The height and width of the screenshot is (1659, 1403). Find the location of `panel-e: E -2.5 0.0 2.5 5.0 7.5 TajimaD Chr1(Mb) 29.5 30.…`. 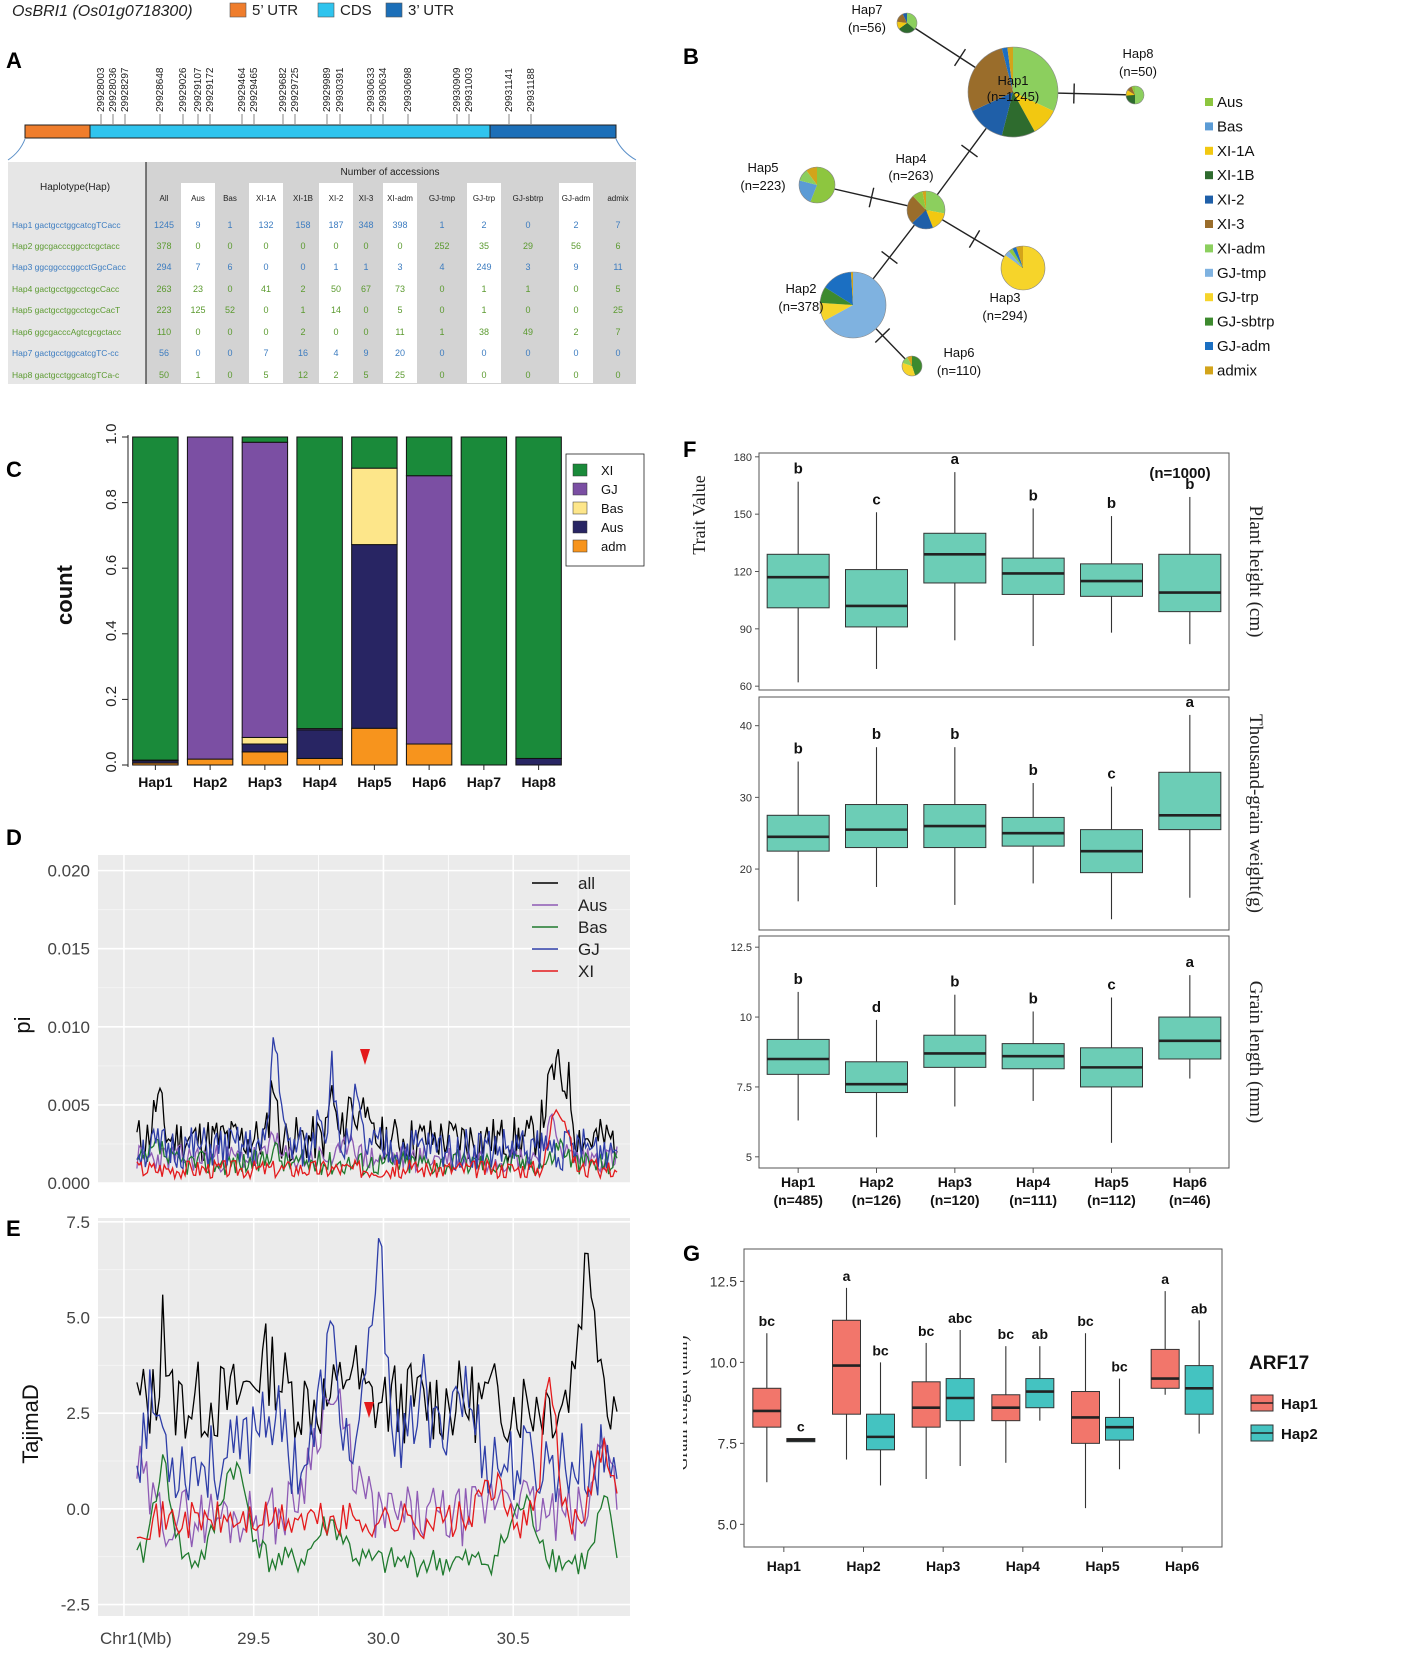

panel-e: E -2.5 0.0 2.5 5.0 7.5 TajimaD Chr1(Mb) 29.5 30.… is located at coordinates (318, 1430).